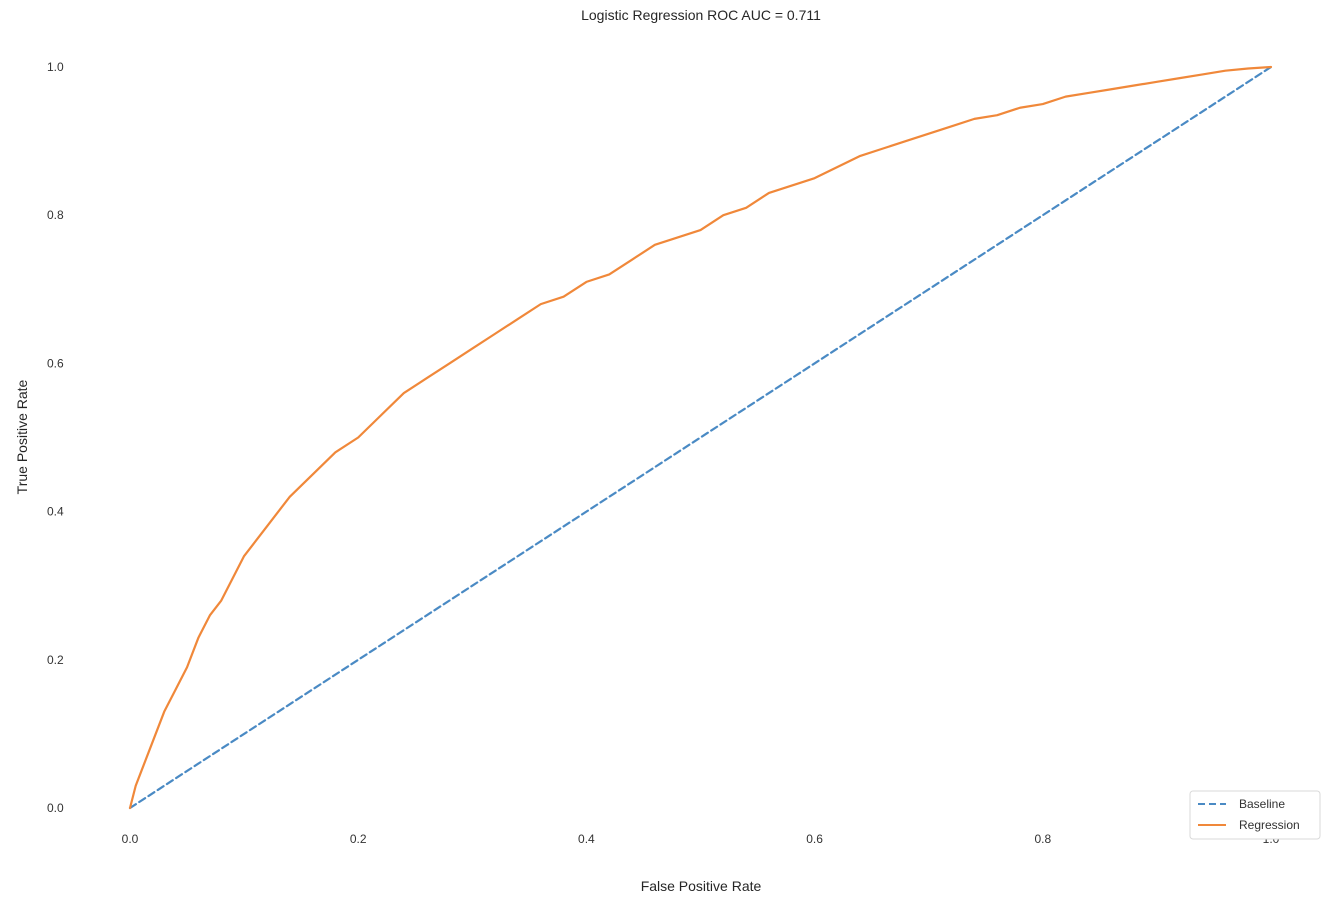 This screenshot has width=1342, height=904. I want to click on legend-label-regression: Regression, so click(1269, 825).